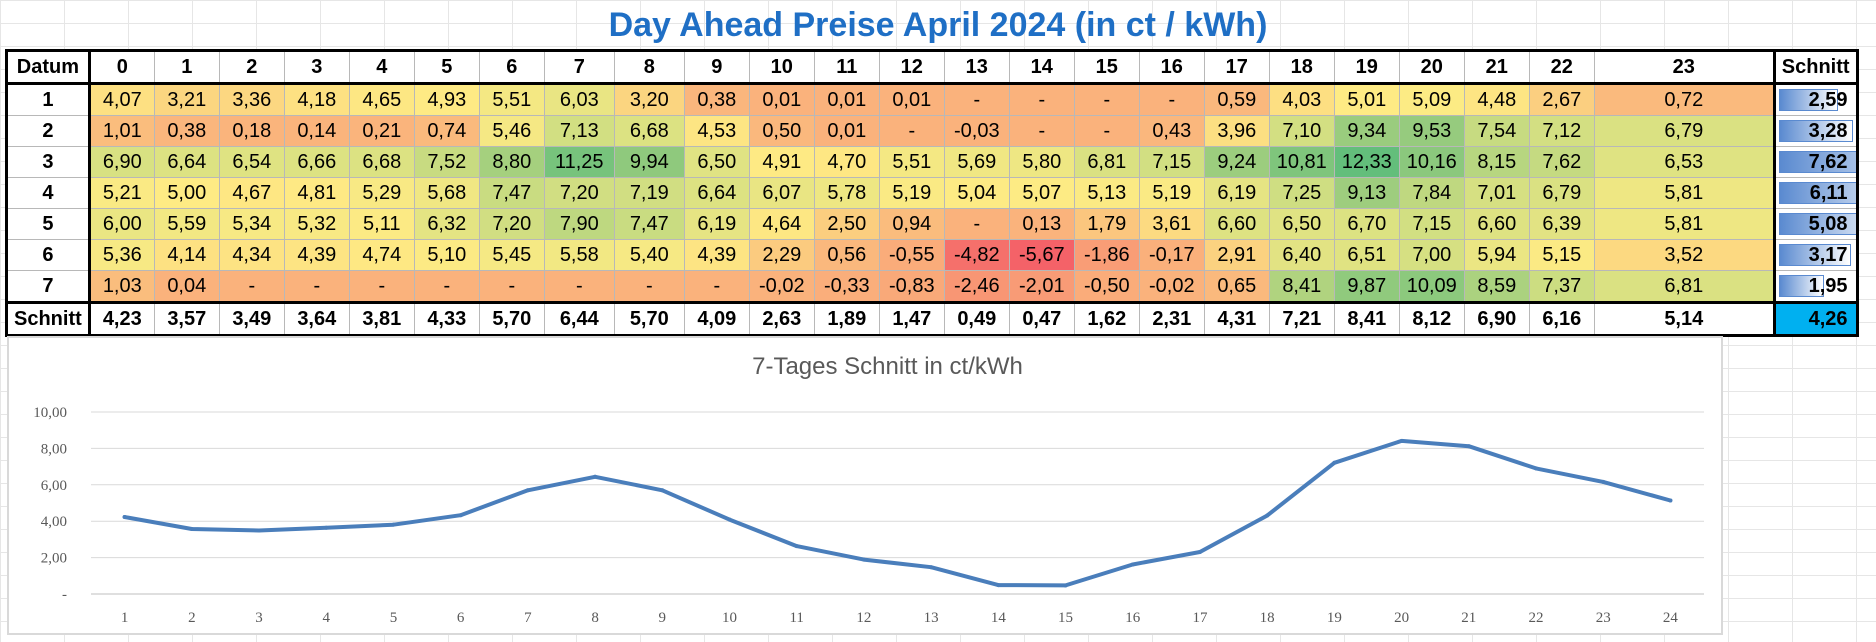  What do you see at coordinates (48, 224) in the screenshot?
I see `row-date-label: 5` at bounding box center [48, 224].